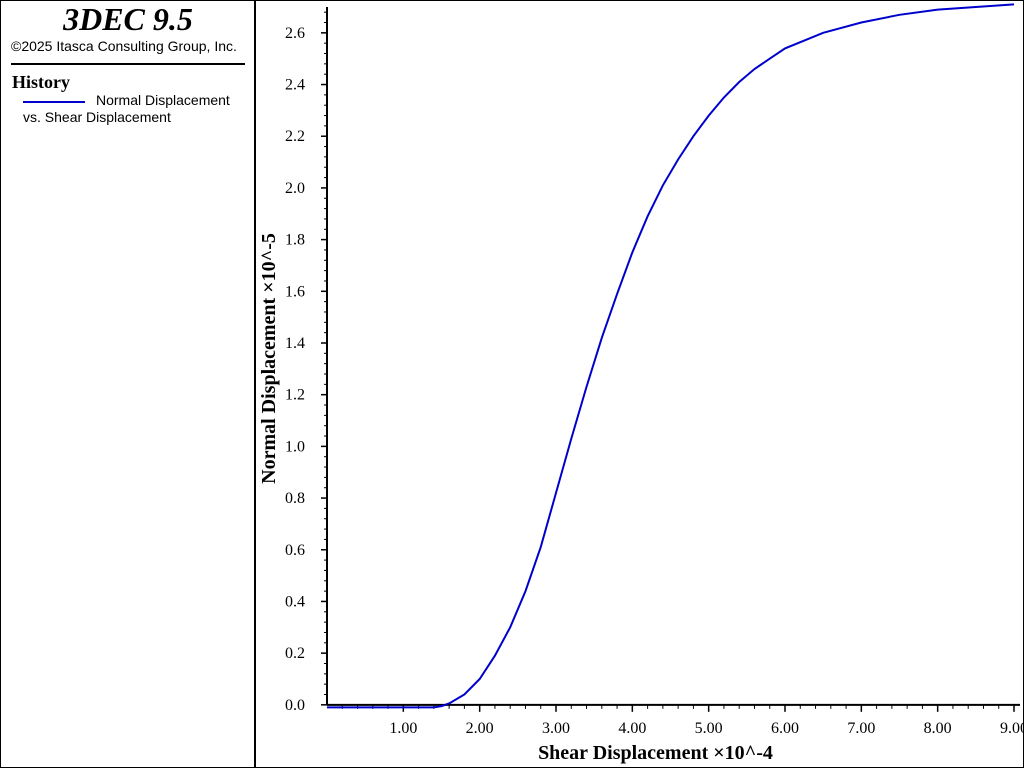 The height and width of the screenshot is (768, 1024). Describe the element at coordinates (124, 46) in the screenshot. I see `copyright-text: ©2025 Itasca Consulting Group, Inc.` at that location.